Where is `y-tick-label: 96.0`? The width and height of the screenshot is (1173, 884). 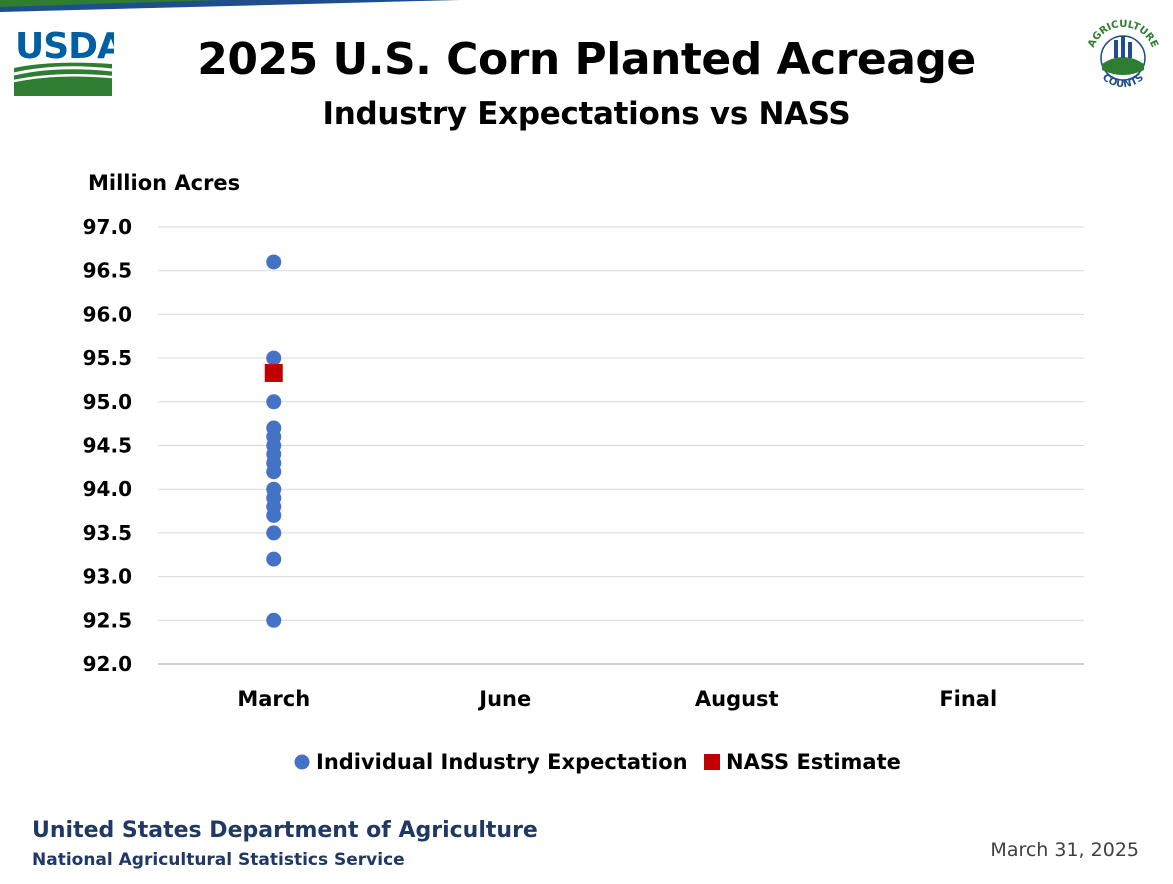
y-tick-label: 96.0 is located at coordinates (107, 314).